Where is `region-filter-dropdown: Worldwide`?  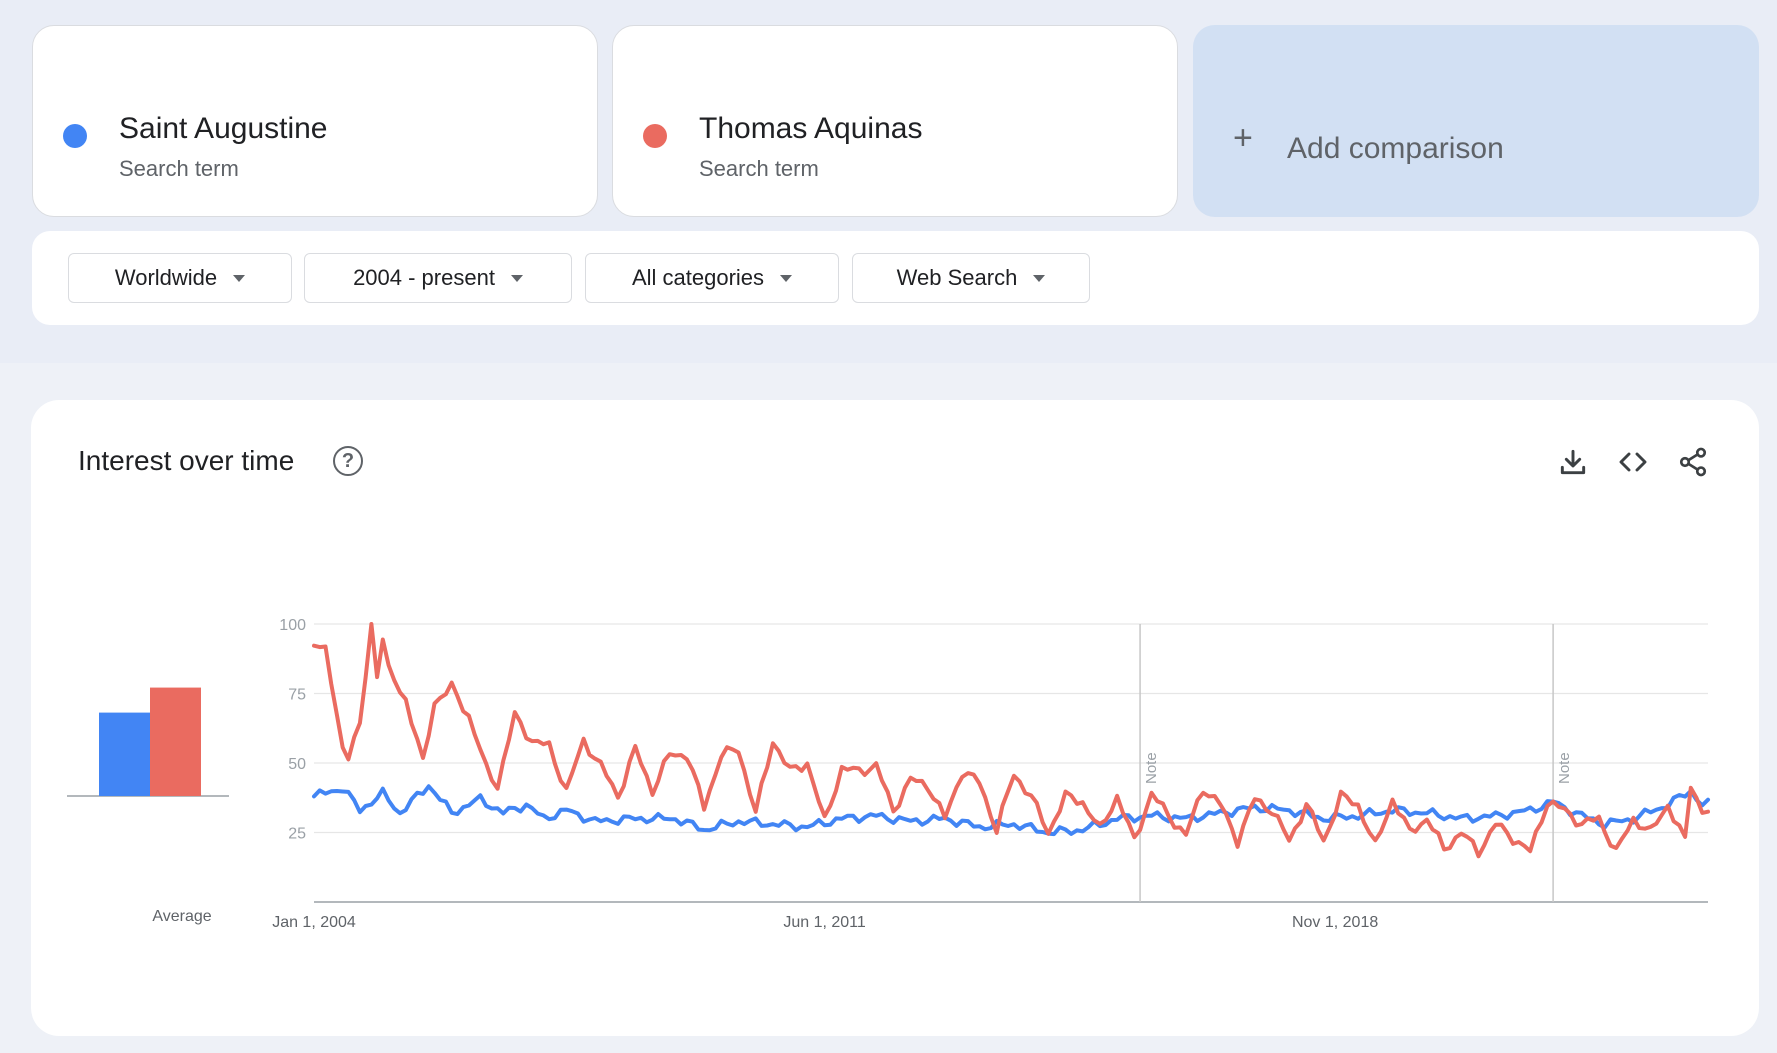
region-filter-dropdown: Worldwide is located at coordinates (180, 278).